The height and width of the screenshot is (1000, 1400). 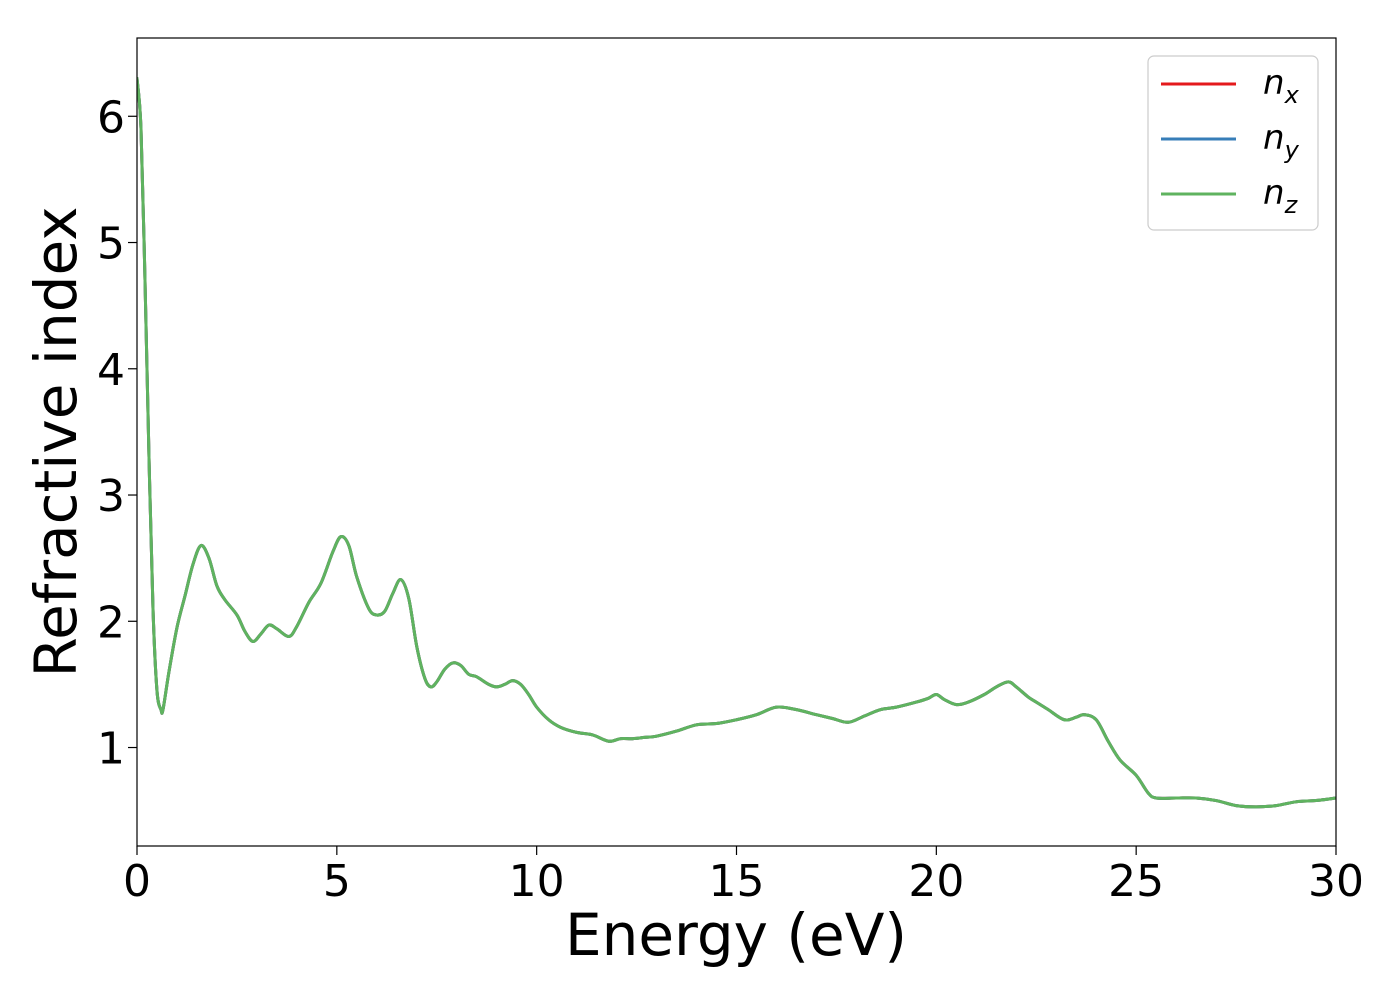 I want to click on x-tick-label: 15, so click(x=737, y=881).